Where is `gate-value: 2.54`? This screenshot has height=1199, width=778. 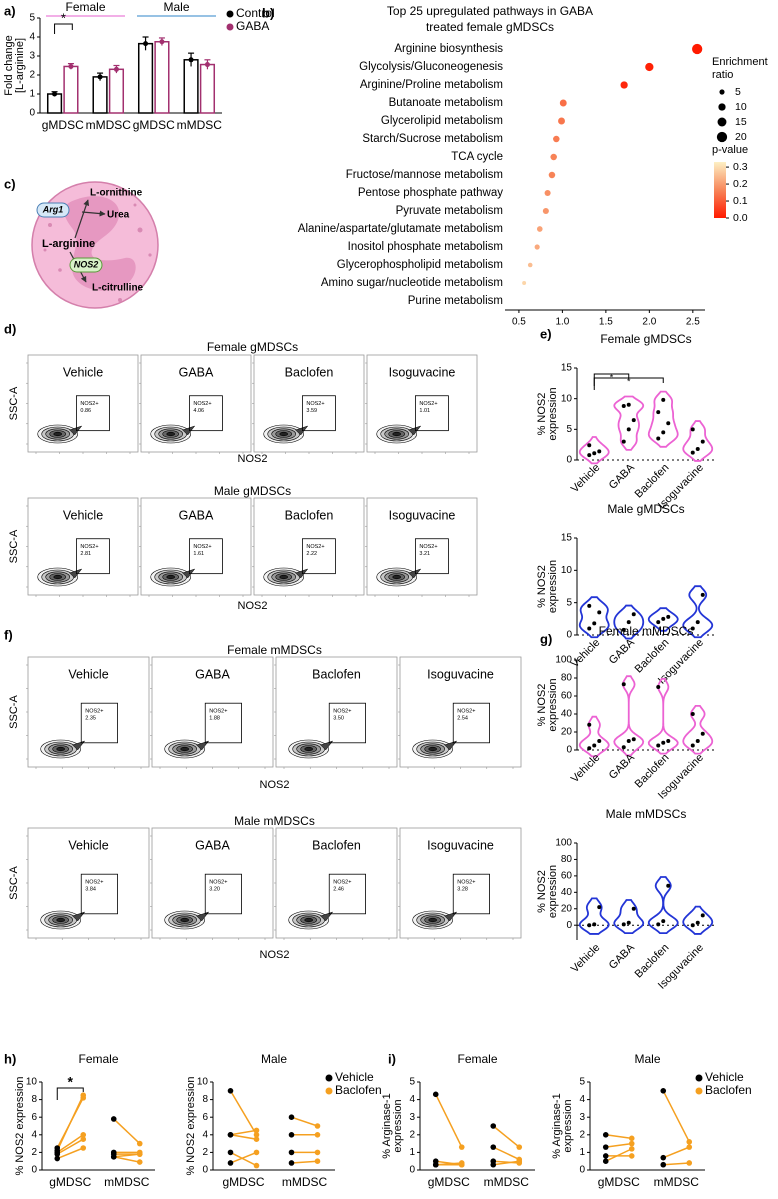 gate-value: 2.54 is located at coordinates (462, 719).